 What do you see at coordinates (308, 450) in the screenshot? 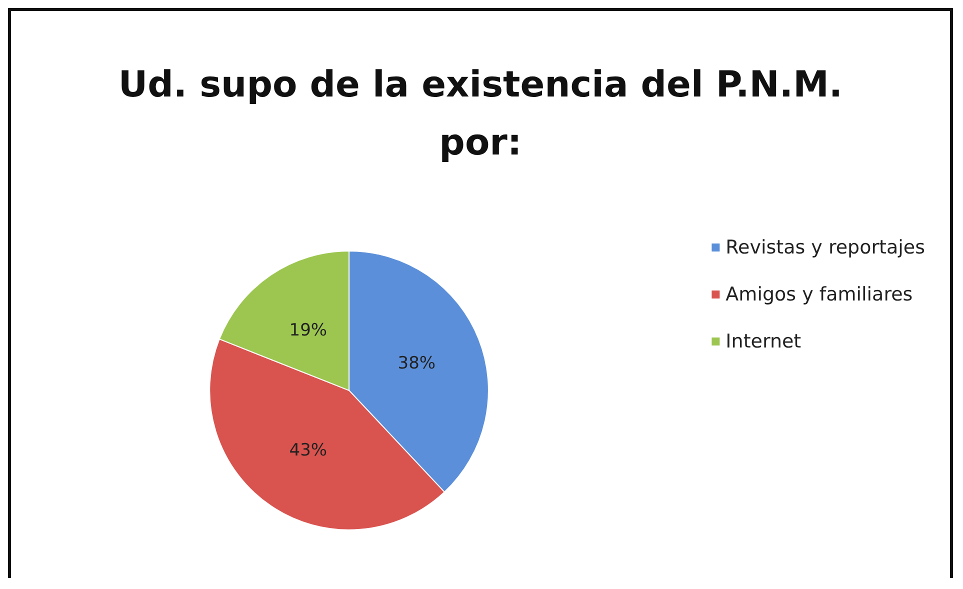
I see `data-label: 43%` at bounding box center [308, 450].